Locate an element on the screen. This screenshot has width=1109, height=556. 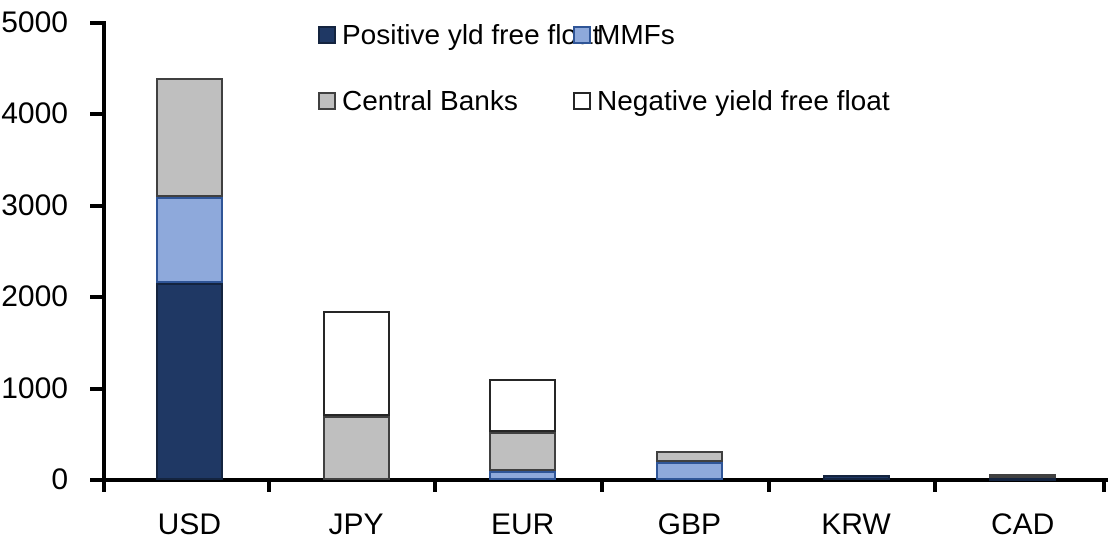
legend-label-mmfs: MMFs is located at coordinates (636, 34).